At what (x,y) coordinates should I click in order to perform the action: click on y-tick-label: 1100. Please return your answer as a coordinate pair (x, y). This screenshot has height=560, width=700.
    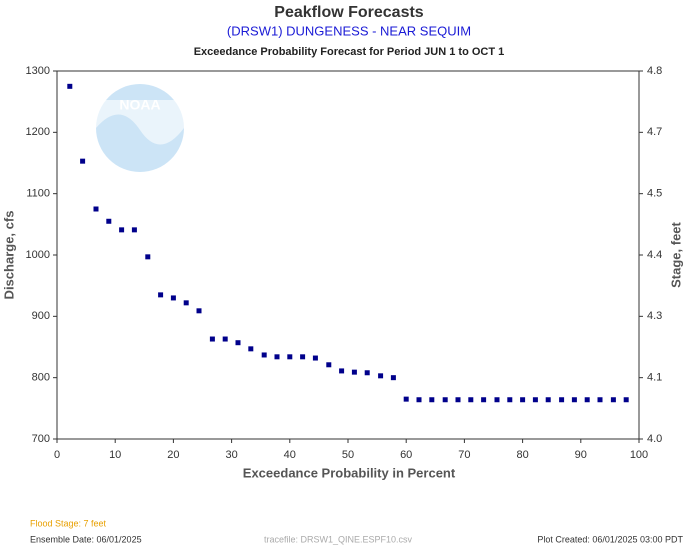
    Looking at the image, I should click on (38, 194).